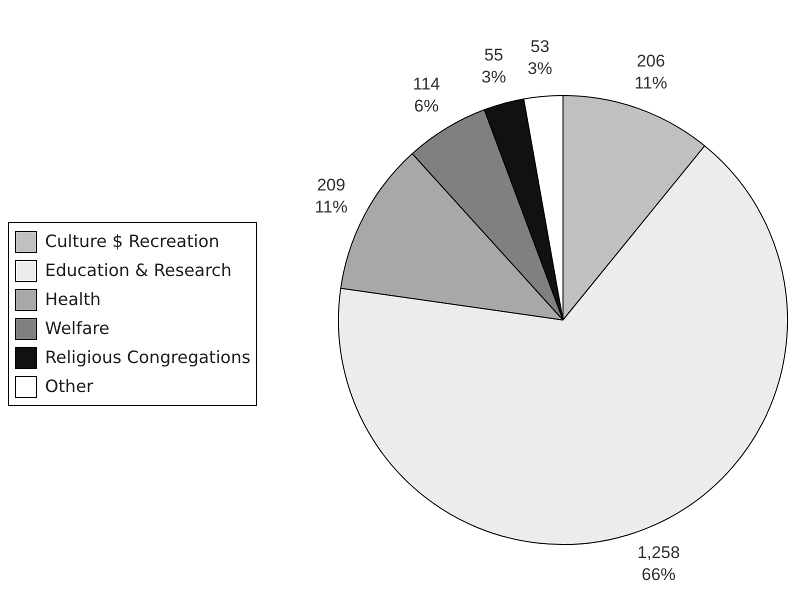 The image size is (801, 605). I want to click on legend-label: Other, so click(69, 386).